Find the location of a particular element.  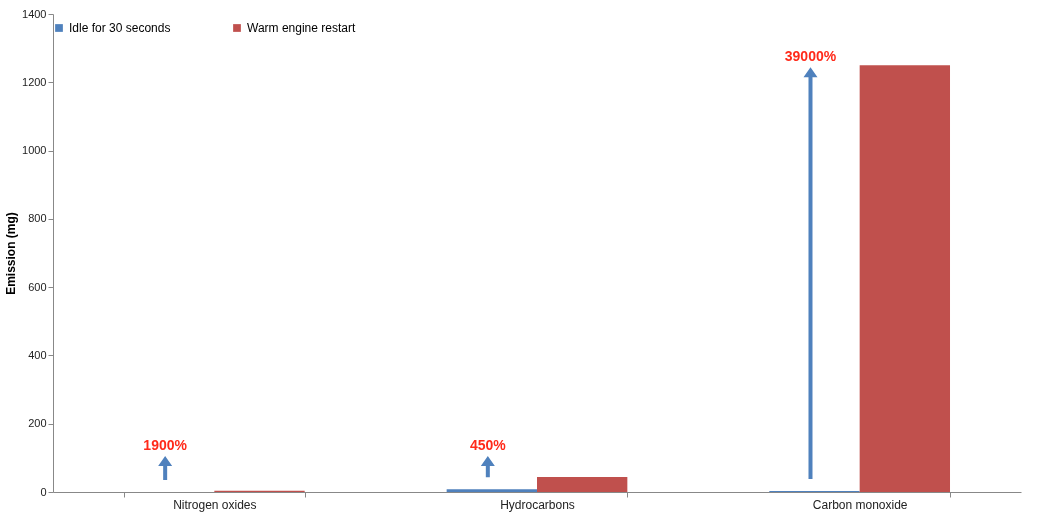

y-axis-title: Emission (mg) is located at coordinates (11, 253).